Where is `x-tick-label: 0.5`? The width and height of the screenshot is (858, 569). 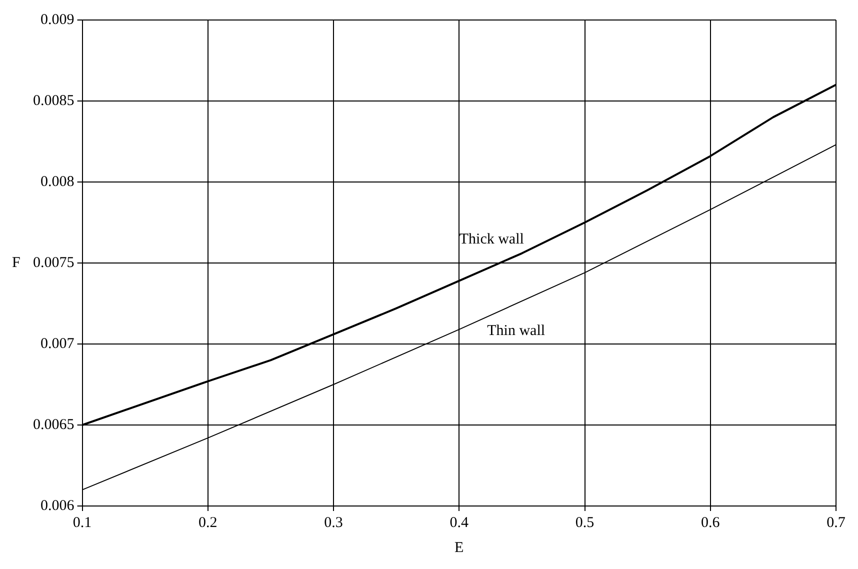
x-tick-label: 0.5 is located at coordinates (584, 522).